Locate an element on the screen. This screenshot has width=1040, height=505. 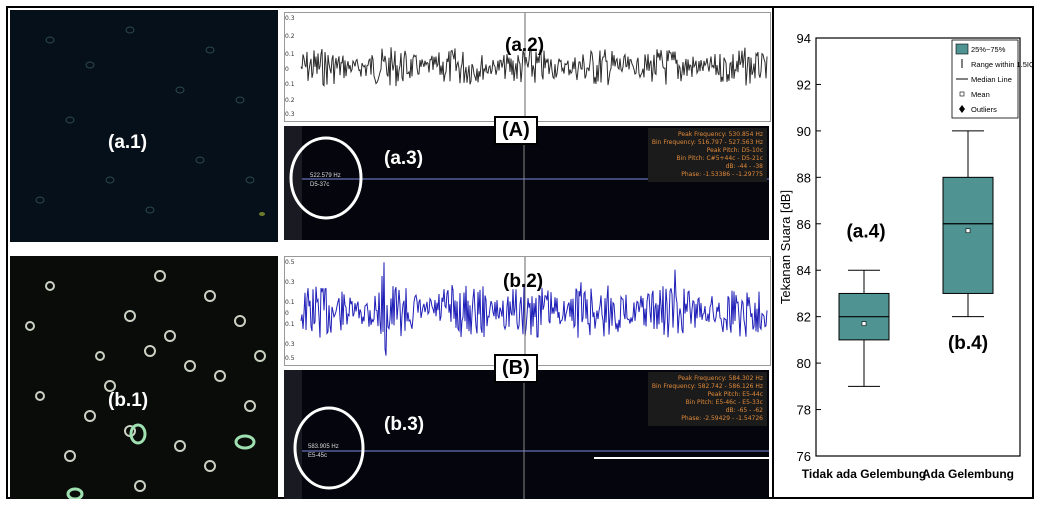
spectrogram-b-freq: 583.905 Hz is located at coordinates (323, 447).